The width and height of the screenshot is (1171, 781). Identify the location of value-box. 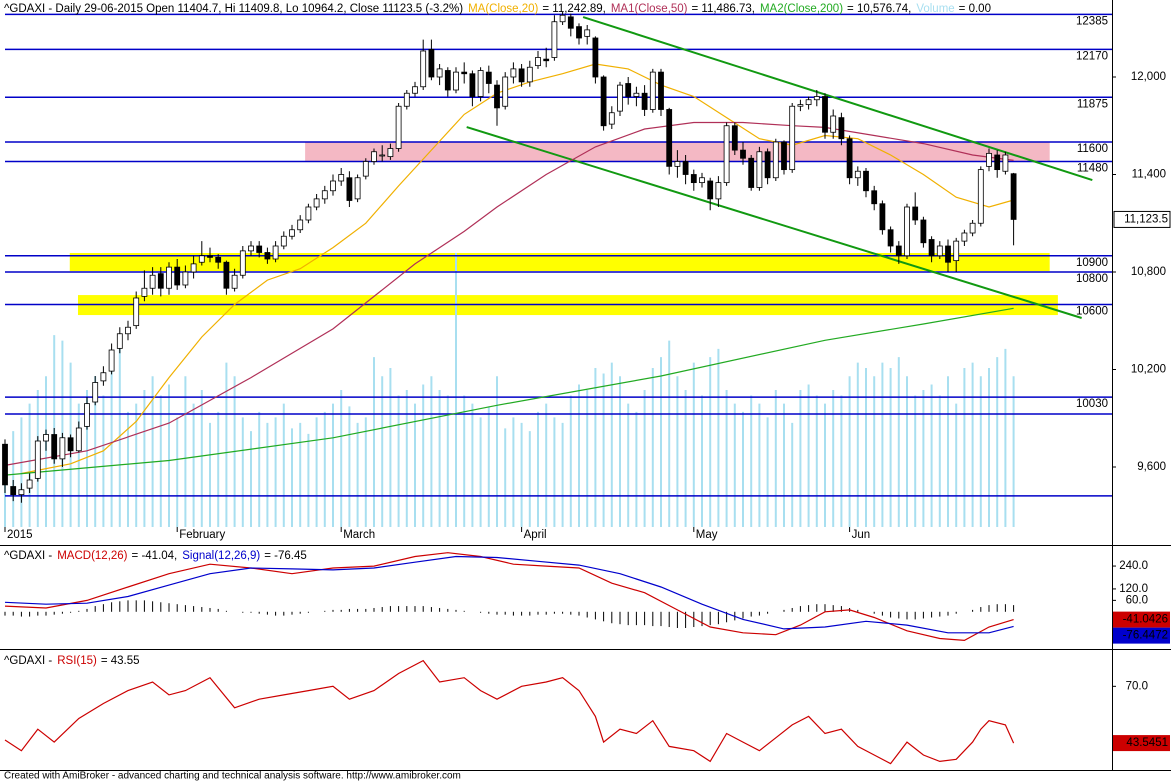
(1141, 635).